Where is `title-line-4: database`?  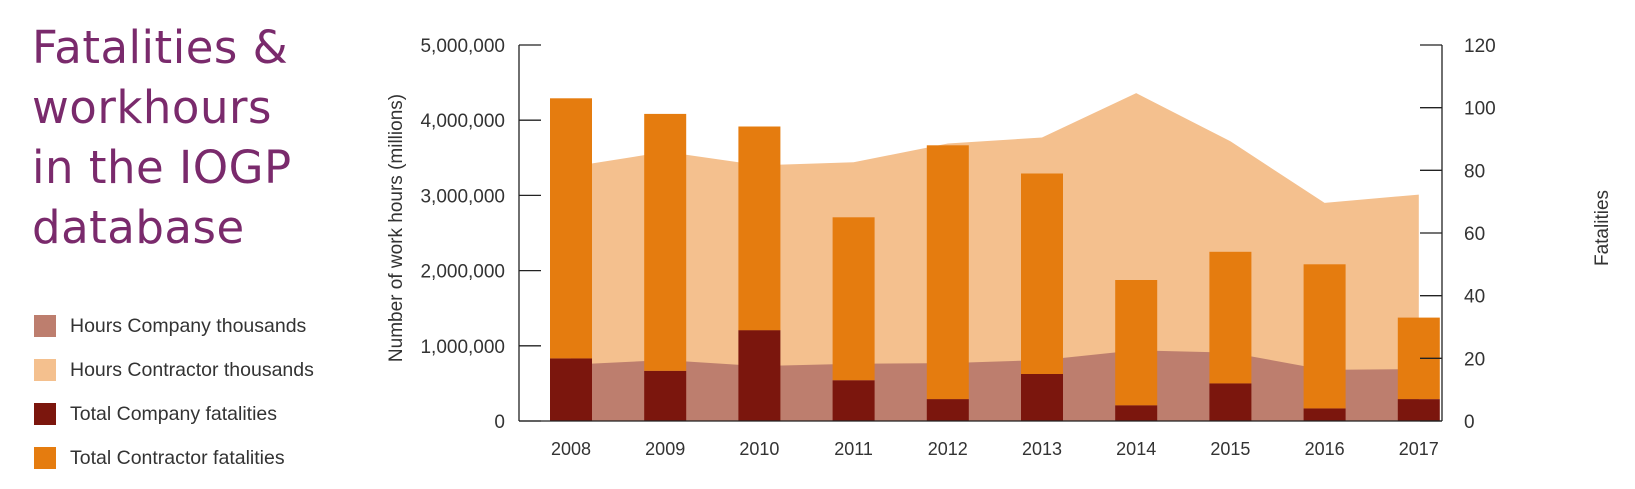
title-line-4: database is located at coordinates (138, 227).